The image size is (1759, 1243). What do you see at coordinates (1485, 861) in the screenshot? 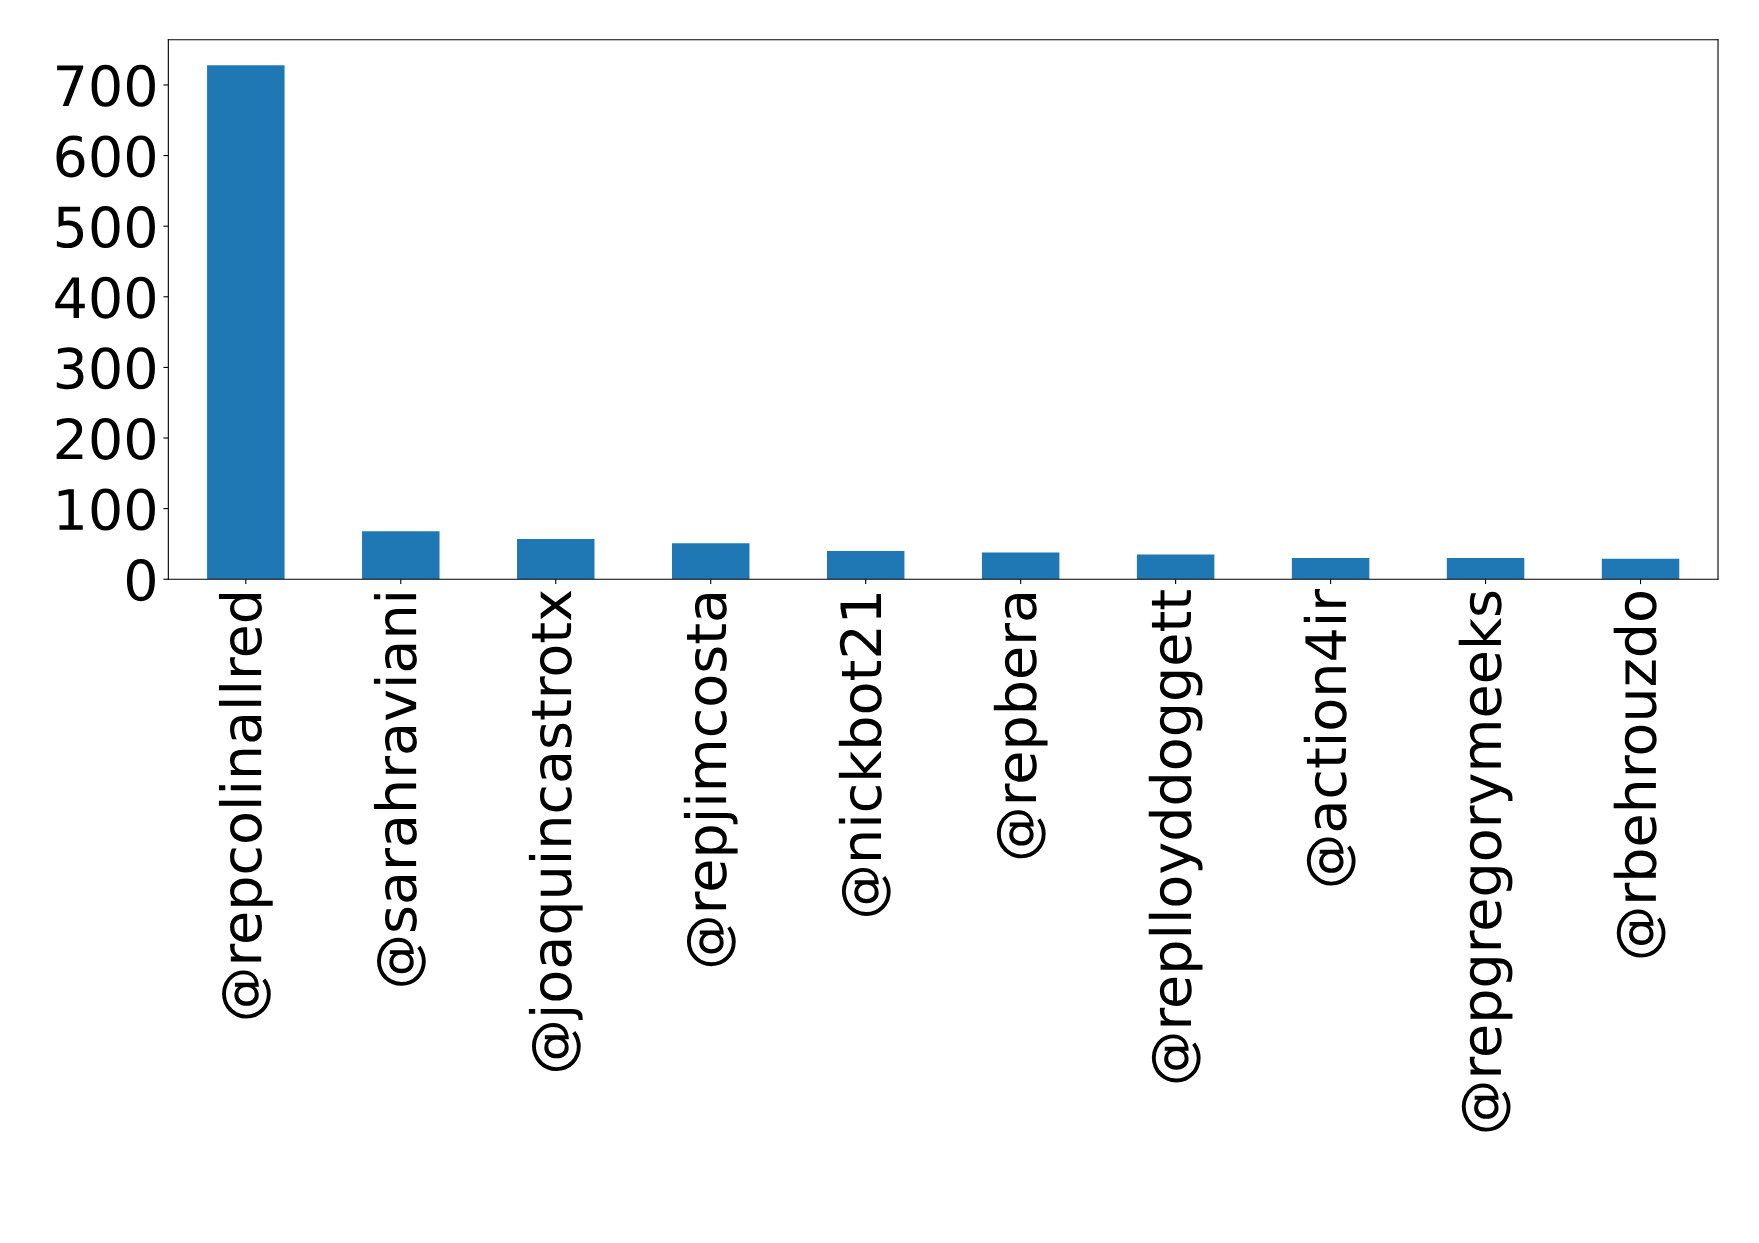
I see `x-tick-label: @repgregorymeeks` at bounding box center [1485, 861].